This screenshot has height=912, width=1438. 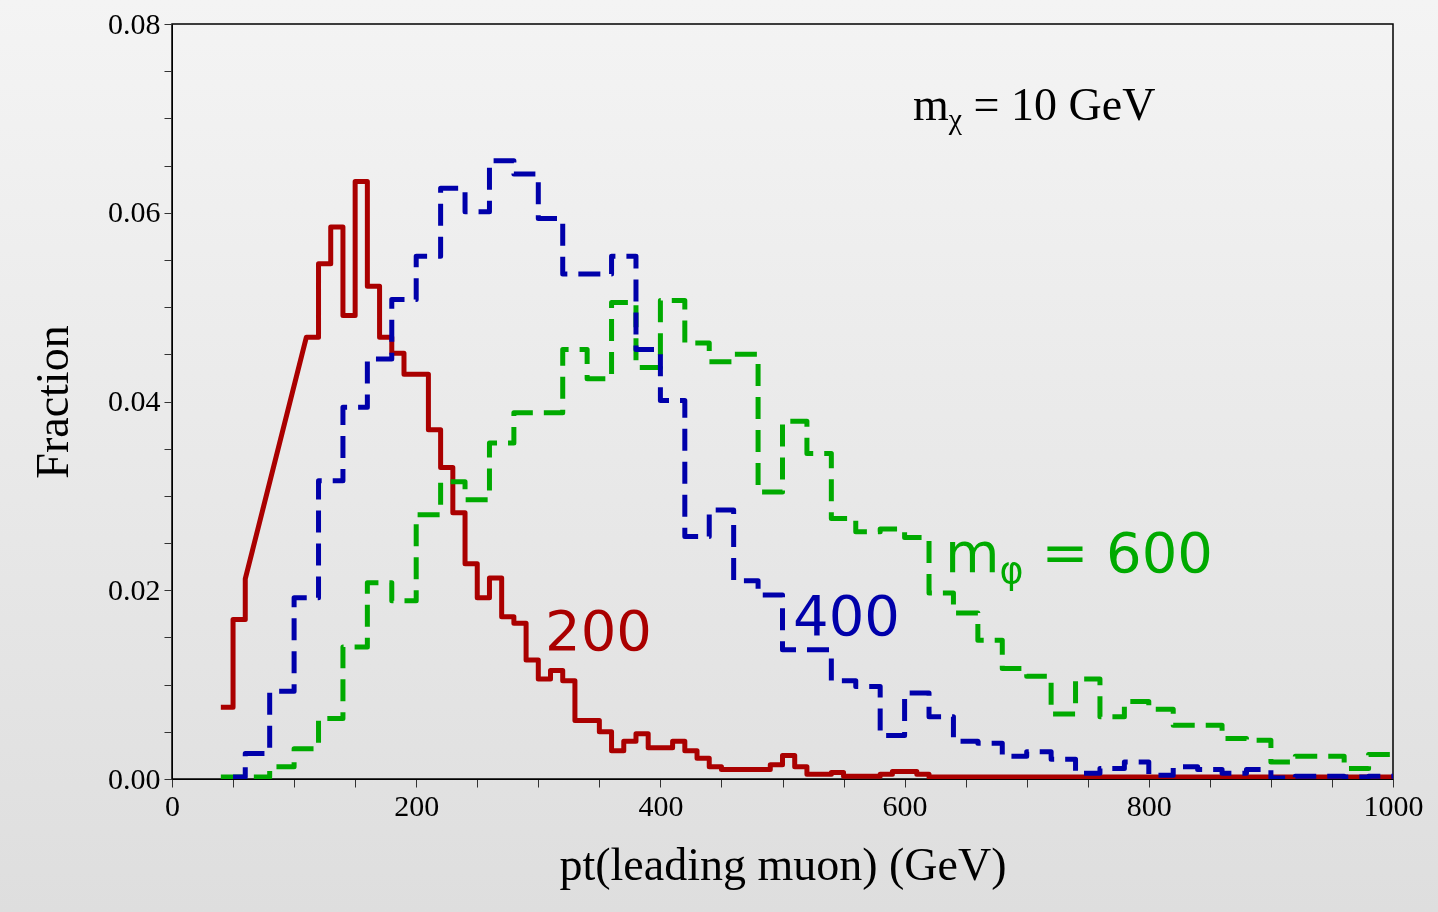 What do you see at coordinates (1149, 805) in the screenshot?
I see `x-tick-label: 800` at bounding box center [1149, 805].